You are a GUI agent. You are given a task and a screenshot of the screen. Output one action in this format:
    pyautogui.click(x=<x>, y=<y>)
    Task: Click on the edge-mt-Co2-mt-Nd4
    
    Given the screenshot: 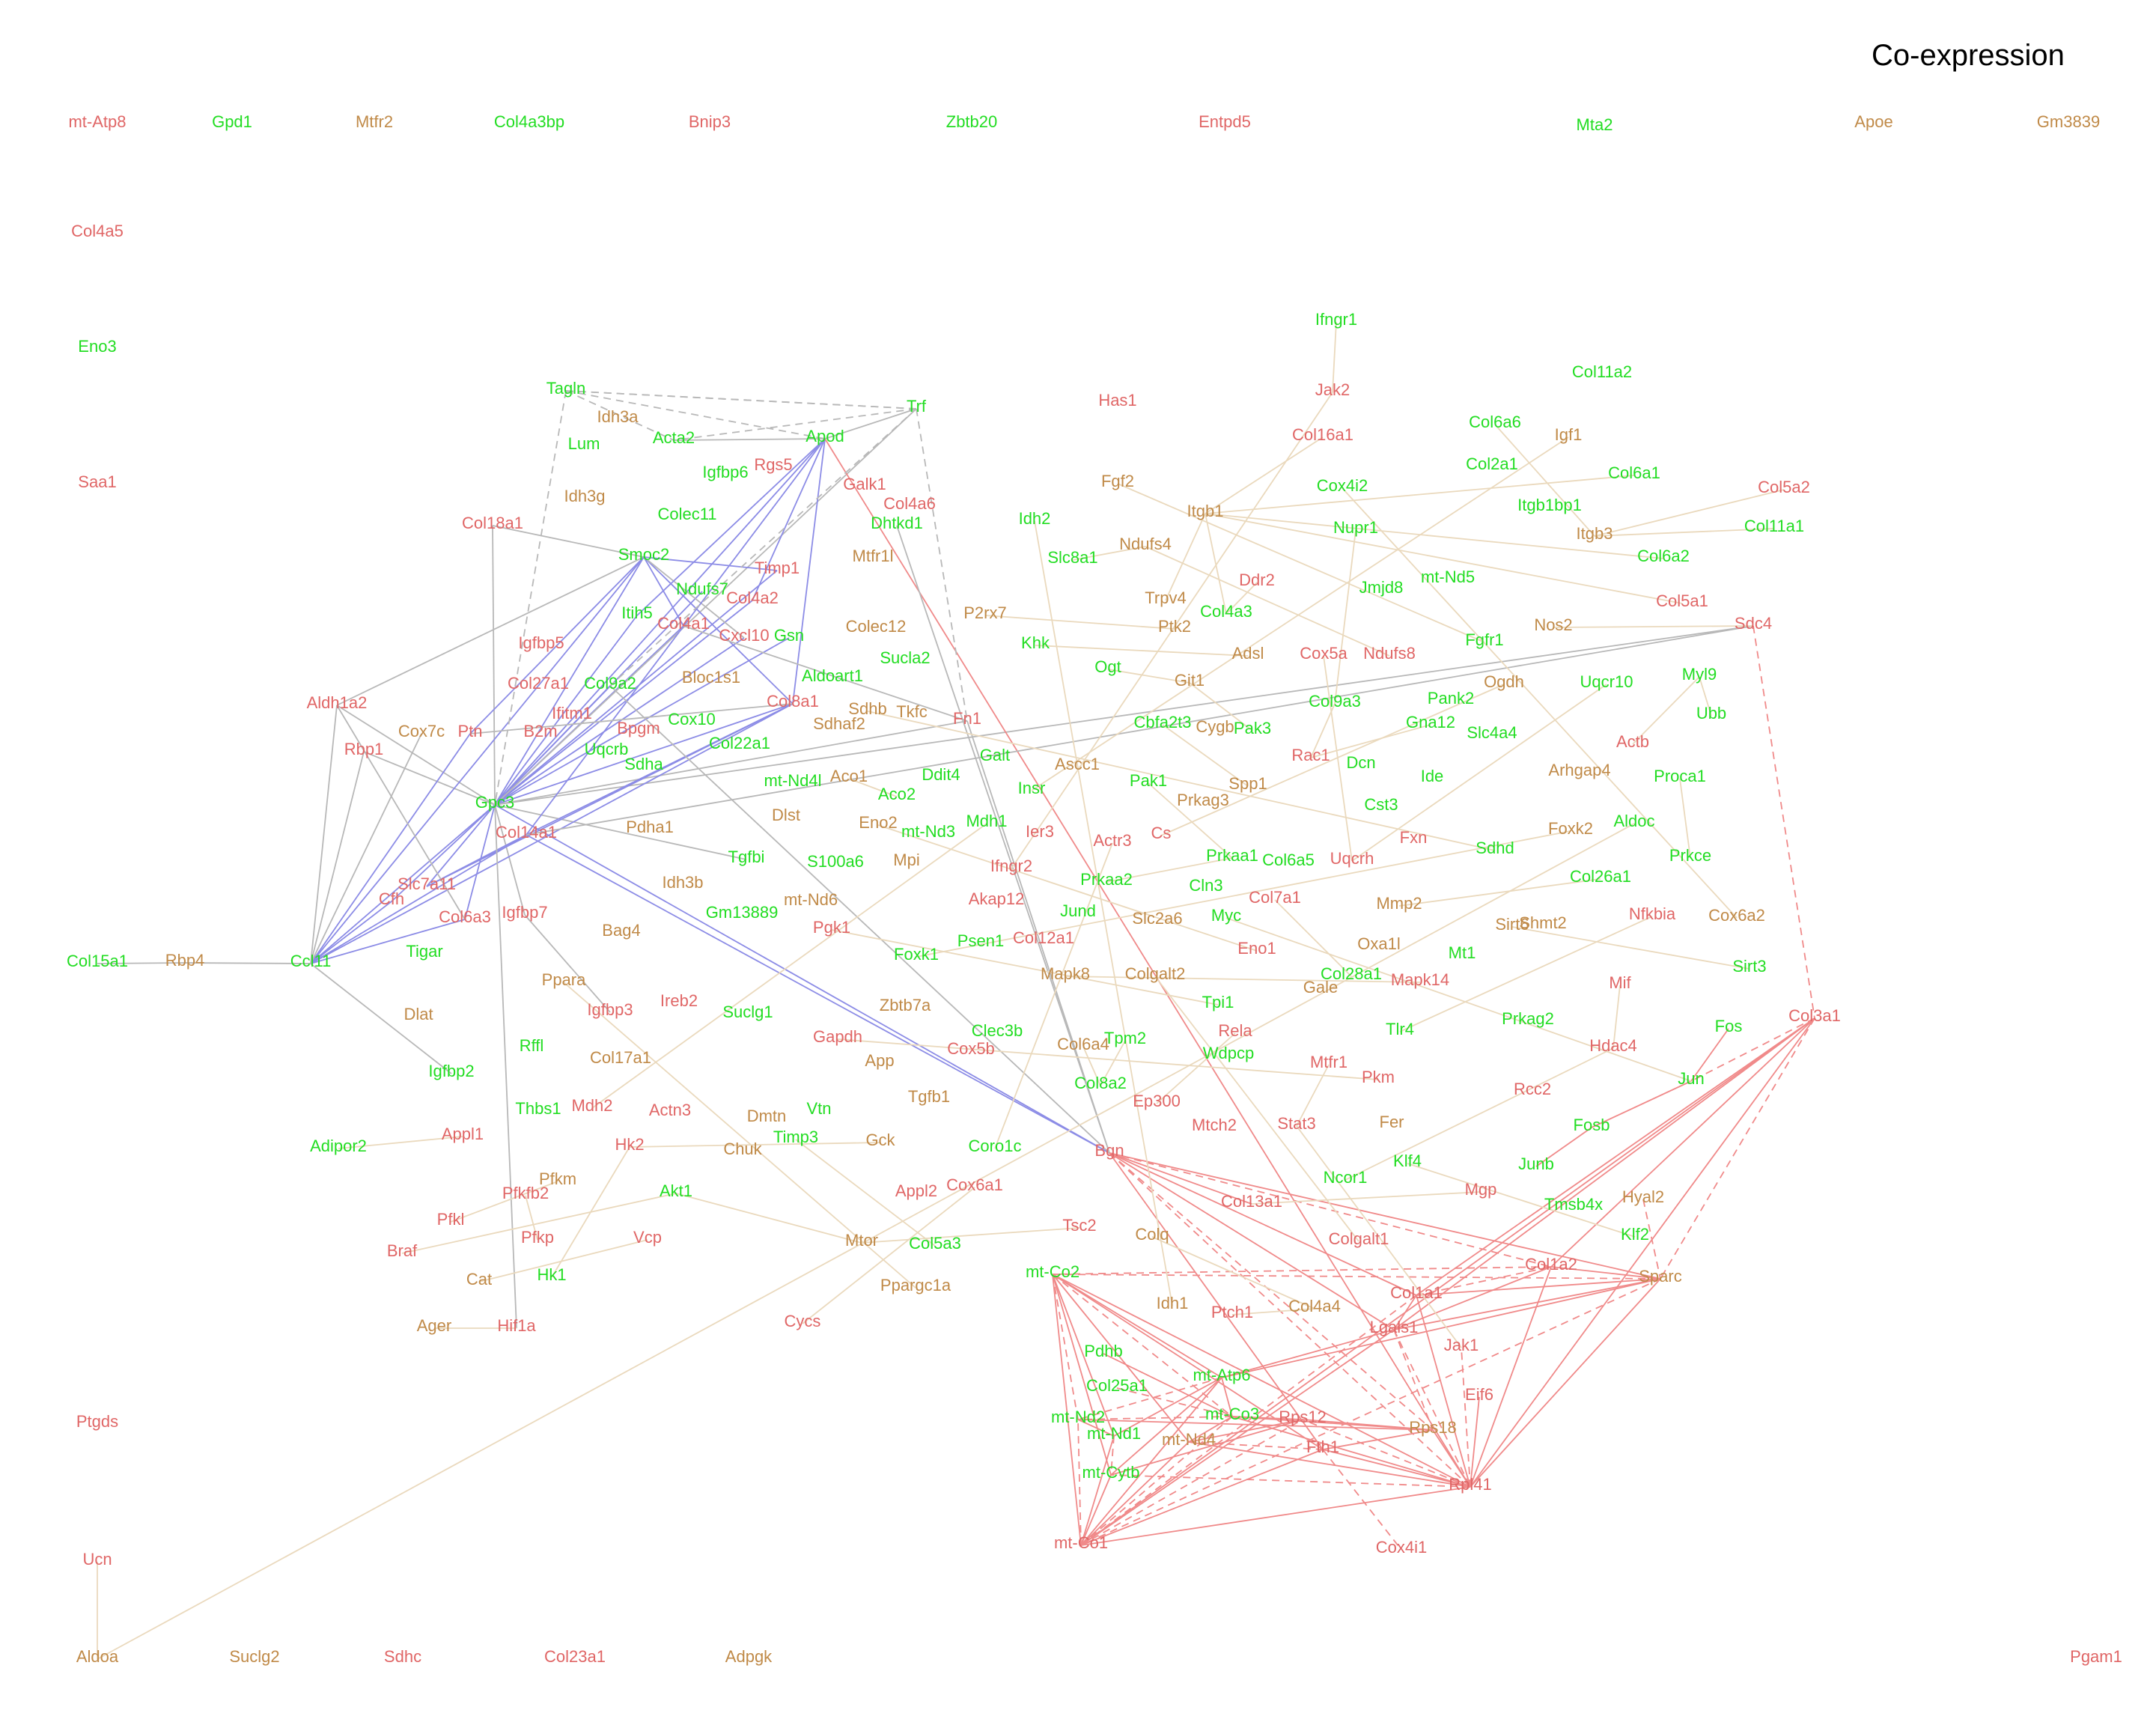 What is the action you would take?
    pyautogui.click(x=1121, y=1358)
    